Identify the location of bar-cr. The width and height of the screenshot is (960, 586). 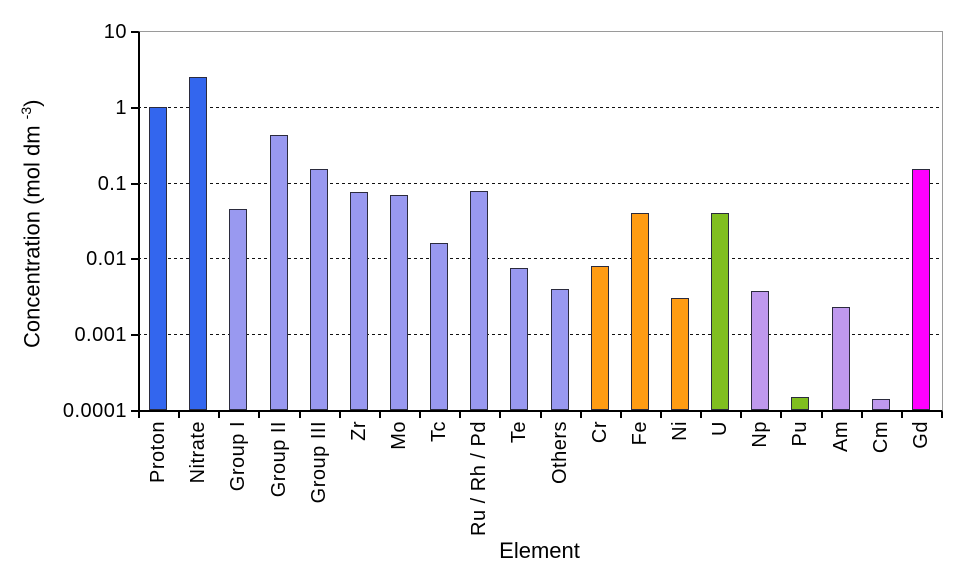
(600, 338).